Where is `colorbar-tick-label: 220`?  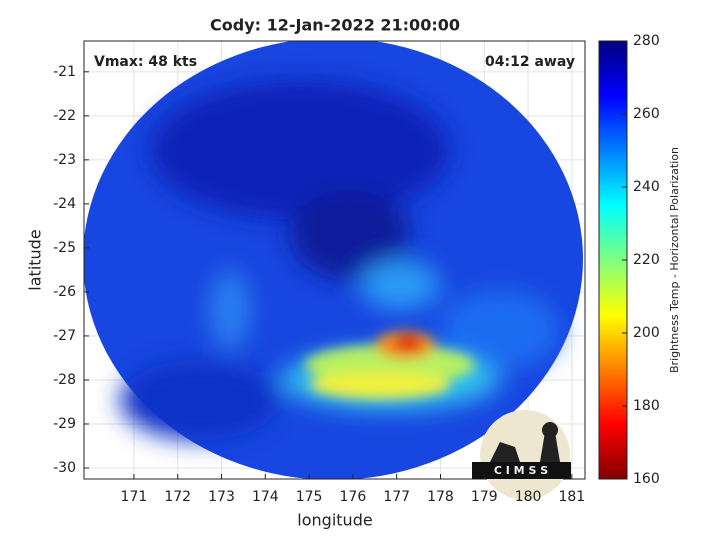
colorbar-tick-label: 220 is located at coordinates (646, 260).